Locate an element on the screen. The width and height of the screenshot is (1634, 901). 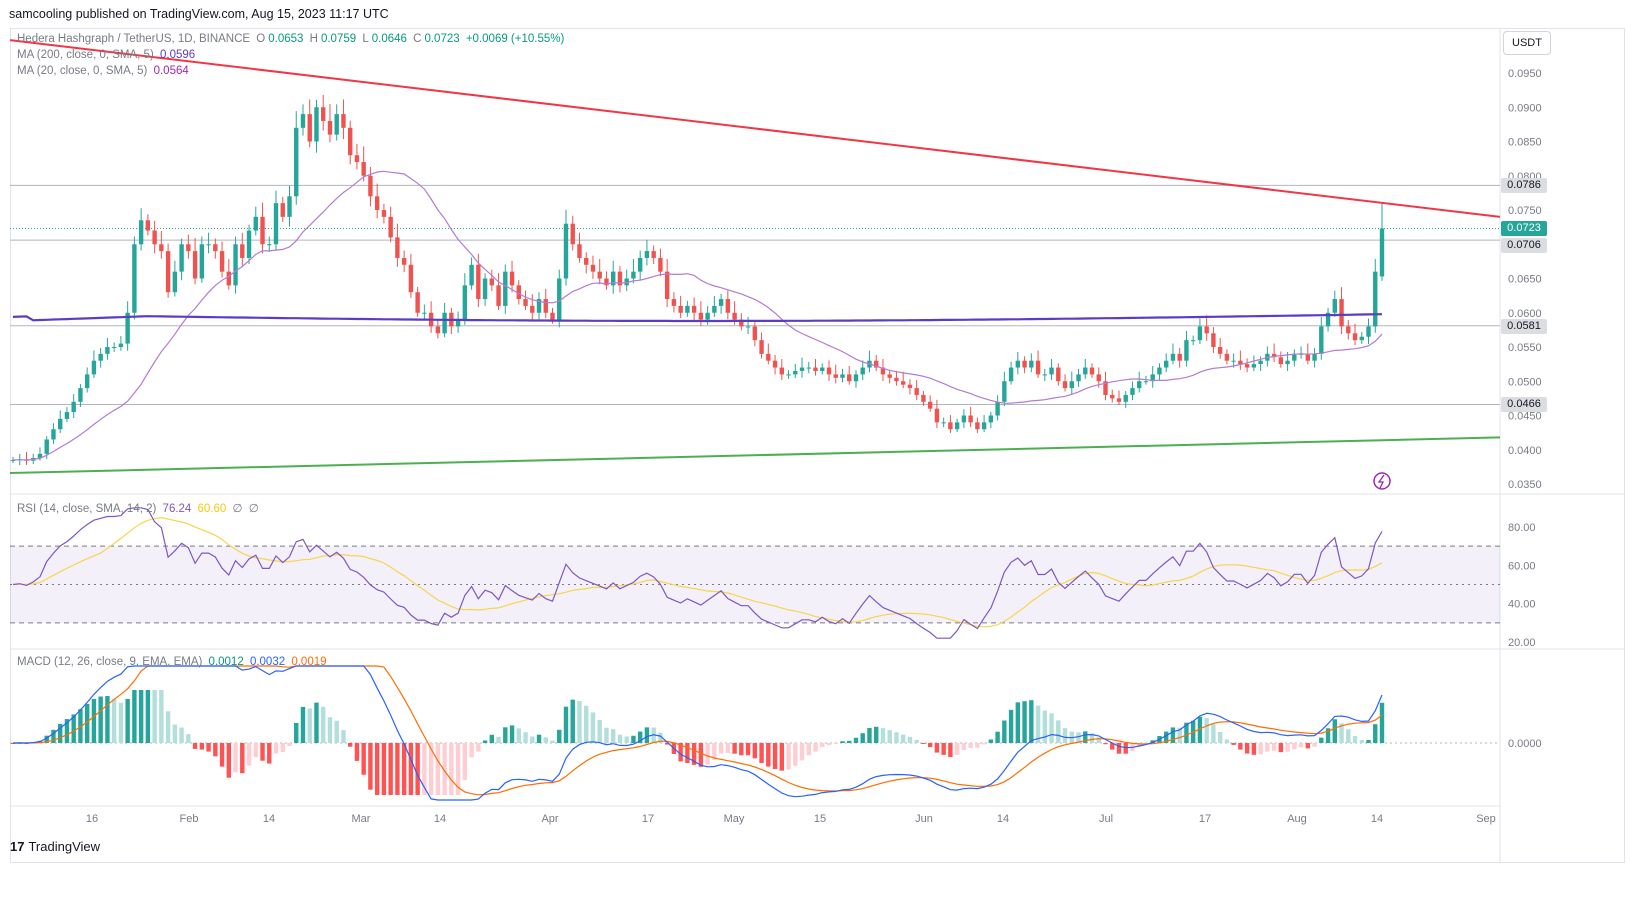
time-tick: May is located at coordinates (734, 819).